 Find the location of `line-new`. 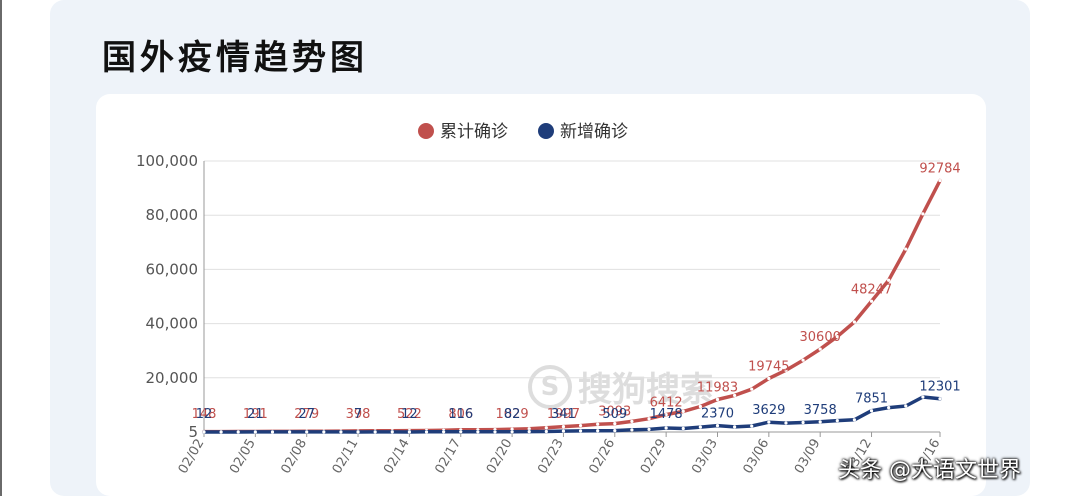

line-new is located at coordinates (572, 414).